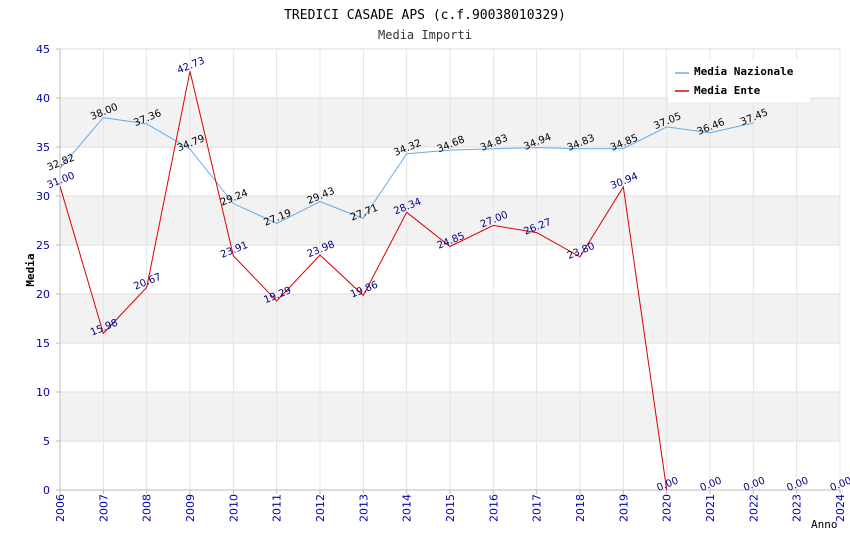 The height and width of the screenshot is (550, 850). What do you see at coordinates (580, 508) in the screenshot?
I see `x-tick-label: 2018` at bounding box center [580, 508].